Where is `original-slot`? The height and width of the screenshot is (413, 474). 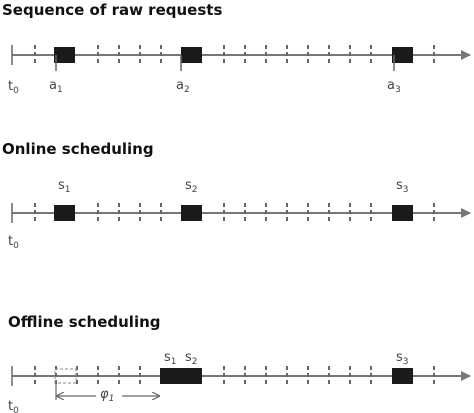
original-slot is located at coordinates (65, 376).